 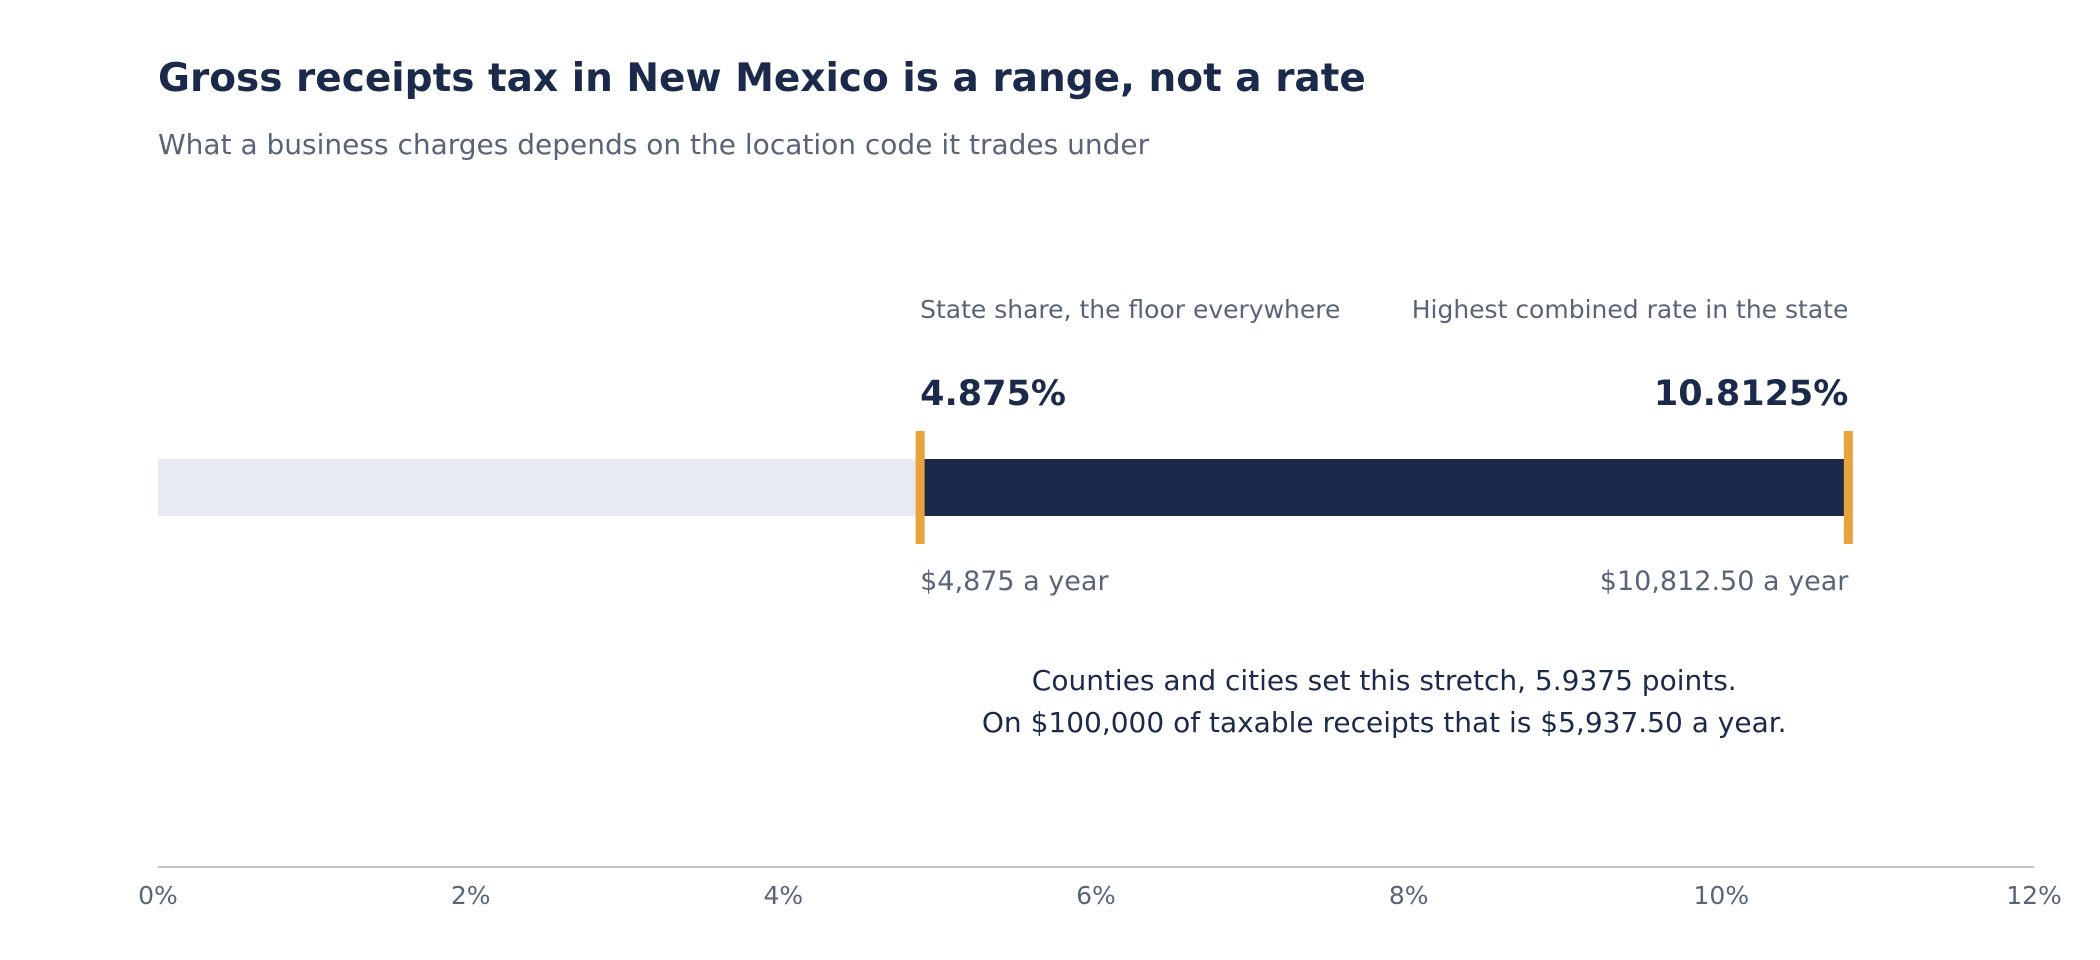 What do you see at coordinates (993, 394) in the screenshot?
I see `floor-value-label: 4.875%` at bounding box center [993, 394].